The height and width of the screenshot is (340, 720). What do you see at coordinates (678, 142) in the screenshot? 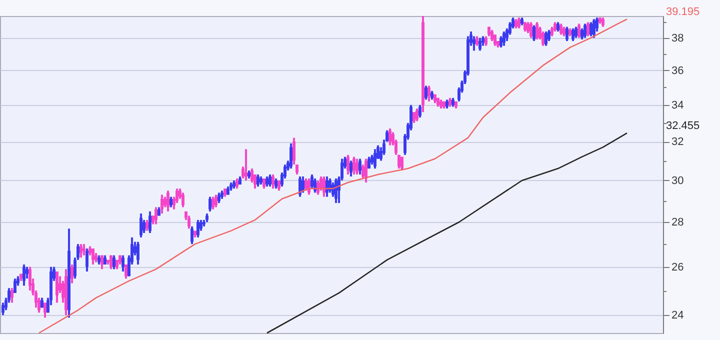
I see `y-tick-label: 32` at bounding box center [678, 142].